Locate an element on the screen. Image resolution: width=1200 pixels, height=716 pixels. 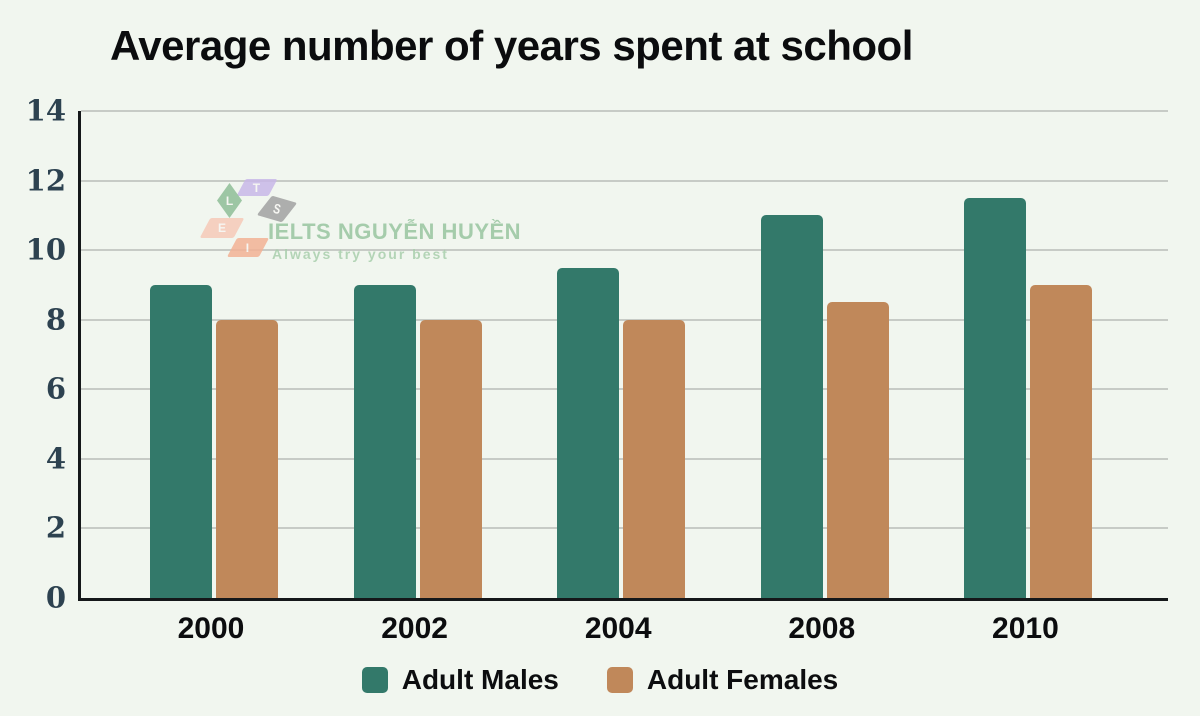
bar-adult-males-2002 is located at coordinates (384, 441).